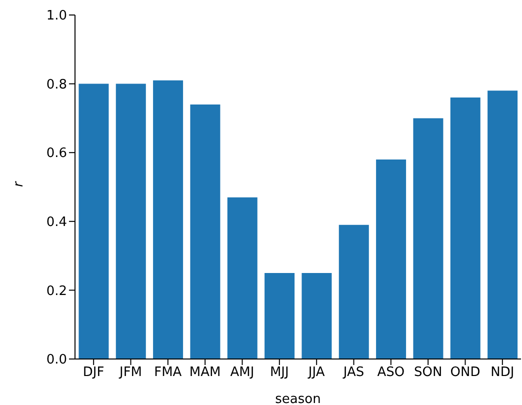  Describe the element at coordinates (56, 154) in the screenshot. I see `y-tick-label: 0.6` at that location.